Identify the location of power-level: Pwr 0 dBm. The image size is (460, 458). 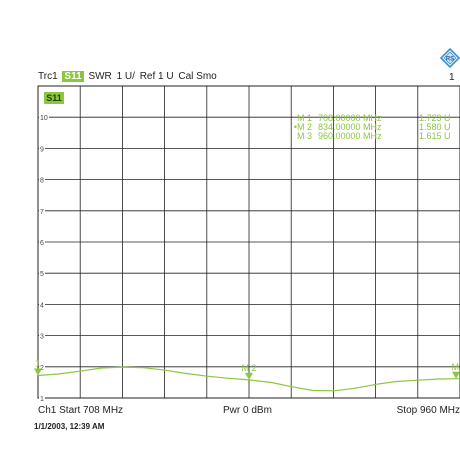
(247, 410).